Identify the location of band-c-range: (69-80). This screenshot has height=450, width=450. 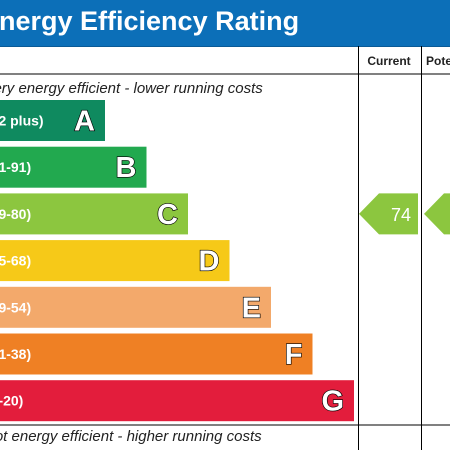
(15, 214).